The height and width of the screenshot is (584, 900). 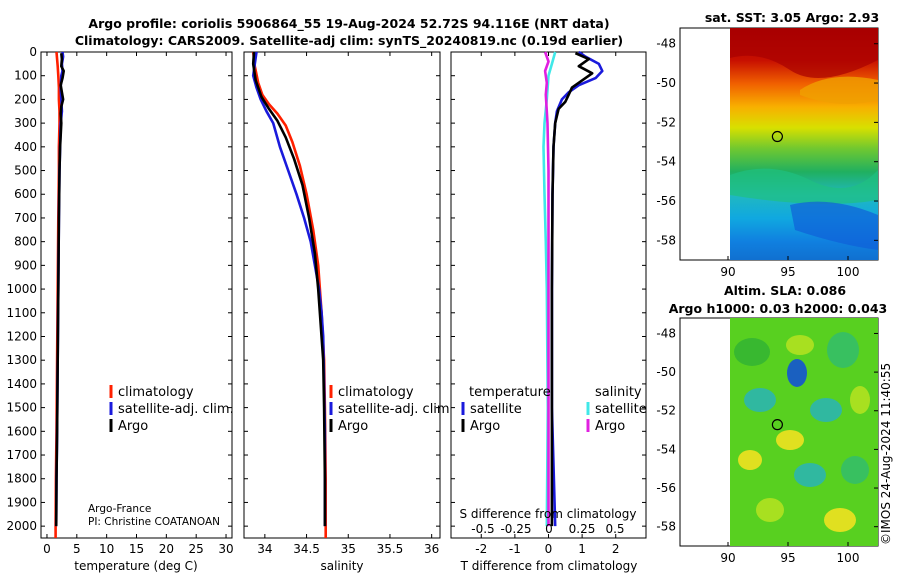 What do you see at coordinates (839, 90) in the screenshot?
I see `sst-orange-patch` at bounding box center [839, 90].